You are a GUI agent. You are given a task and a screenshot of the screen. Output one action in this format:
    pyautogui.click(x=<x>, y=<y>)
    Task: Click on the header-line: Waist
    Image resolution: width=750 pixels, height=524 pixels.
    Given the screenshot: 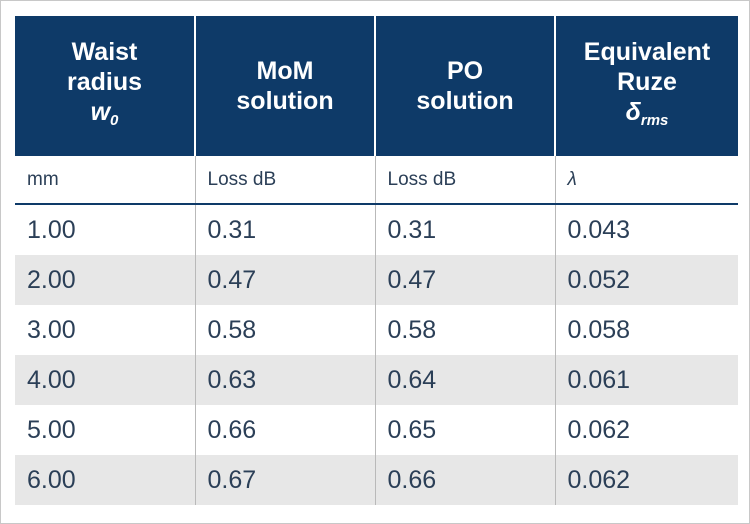 What is the action you would take?
    pyautogui.click(x=104, y=51)
    